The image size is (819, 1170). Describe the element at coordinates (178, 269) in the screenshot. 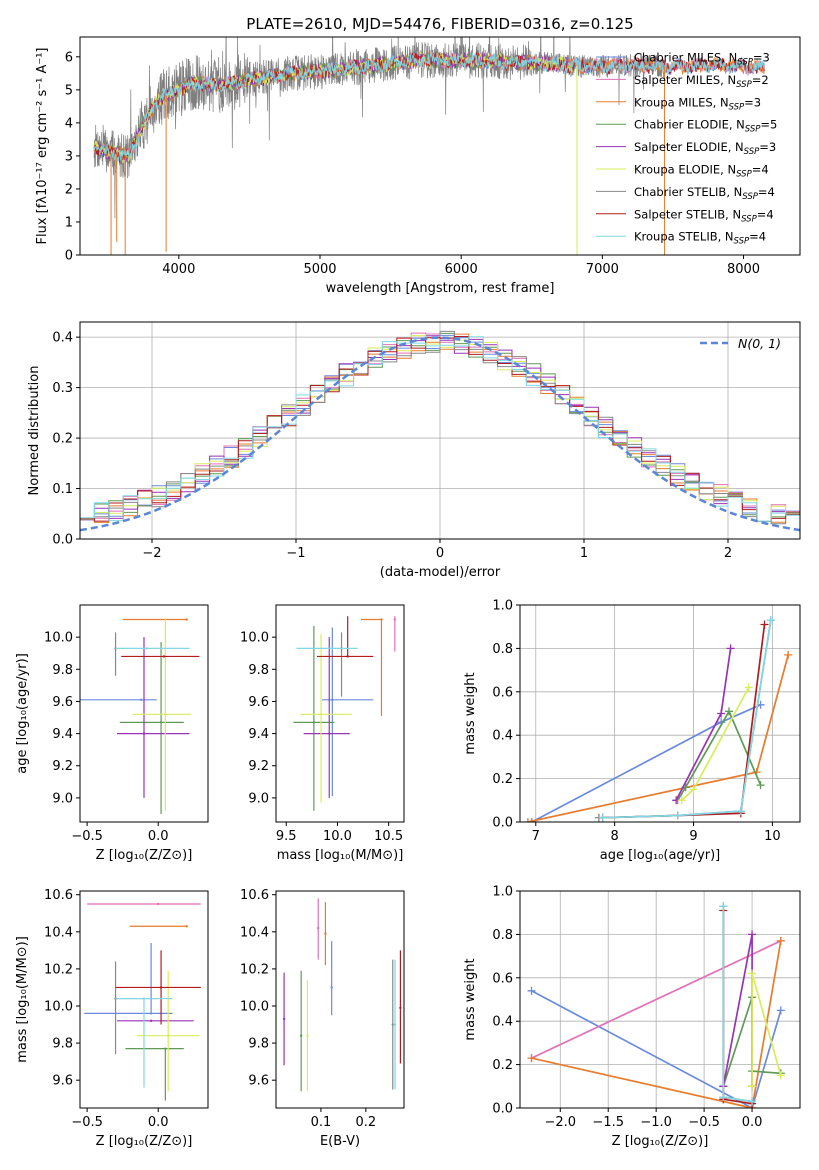

I see `x-tick-label: 4000` at that location.